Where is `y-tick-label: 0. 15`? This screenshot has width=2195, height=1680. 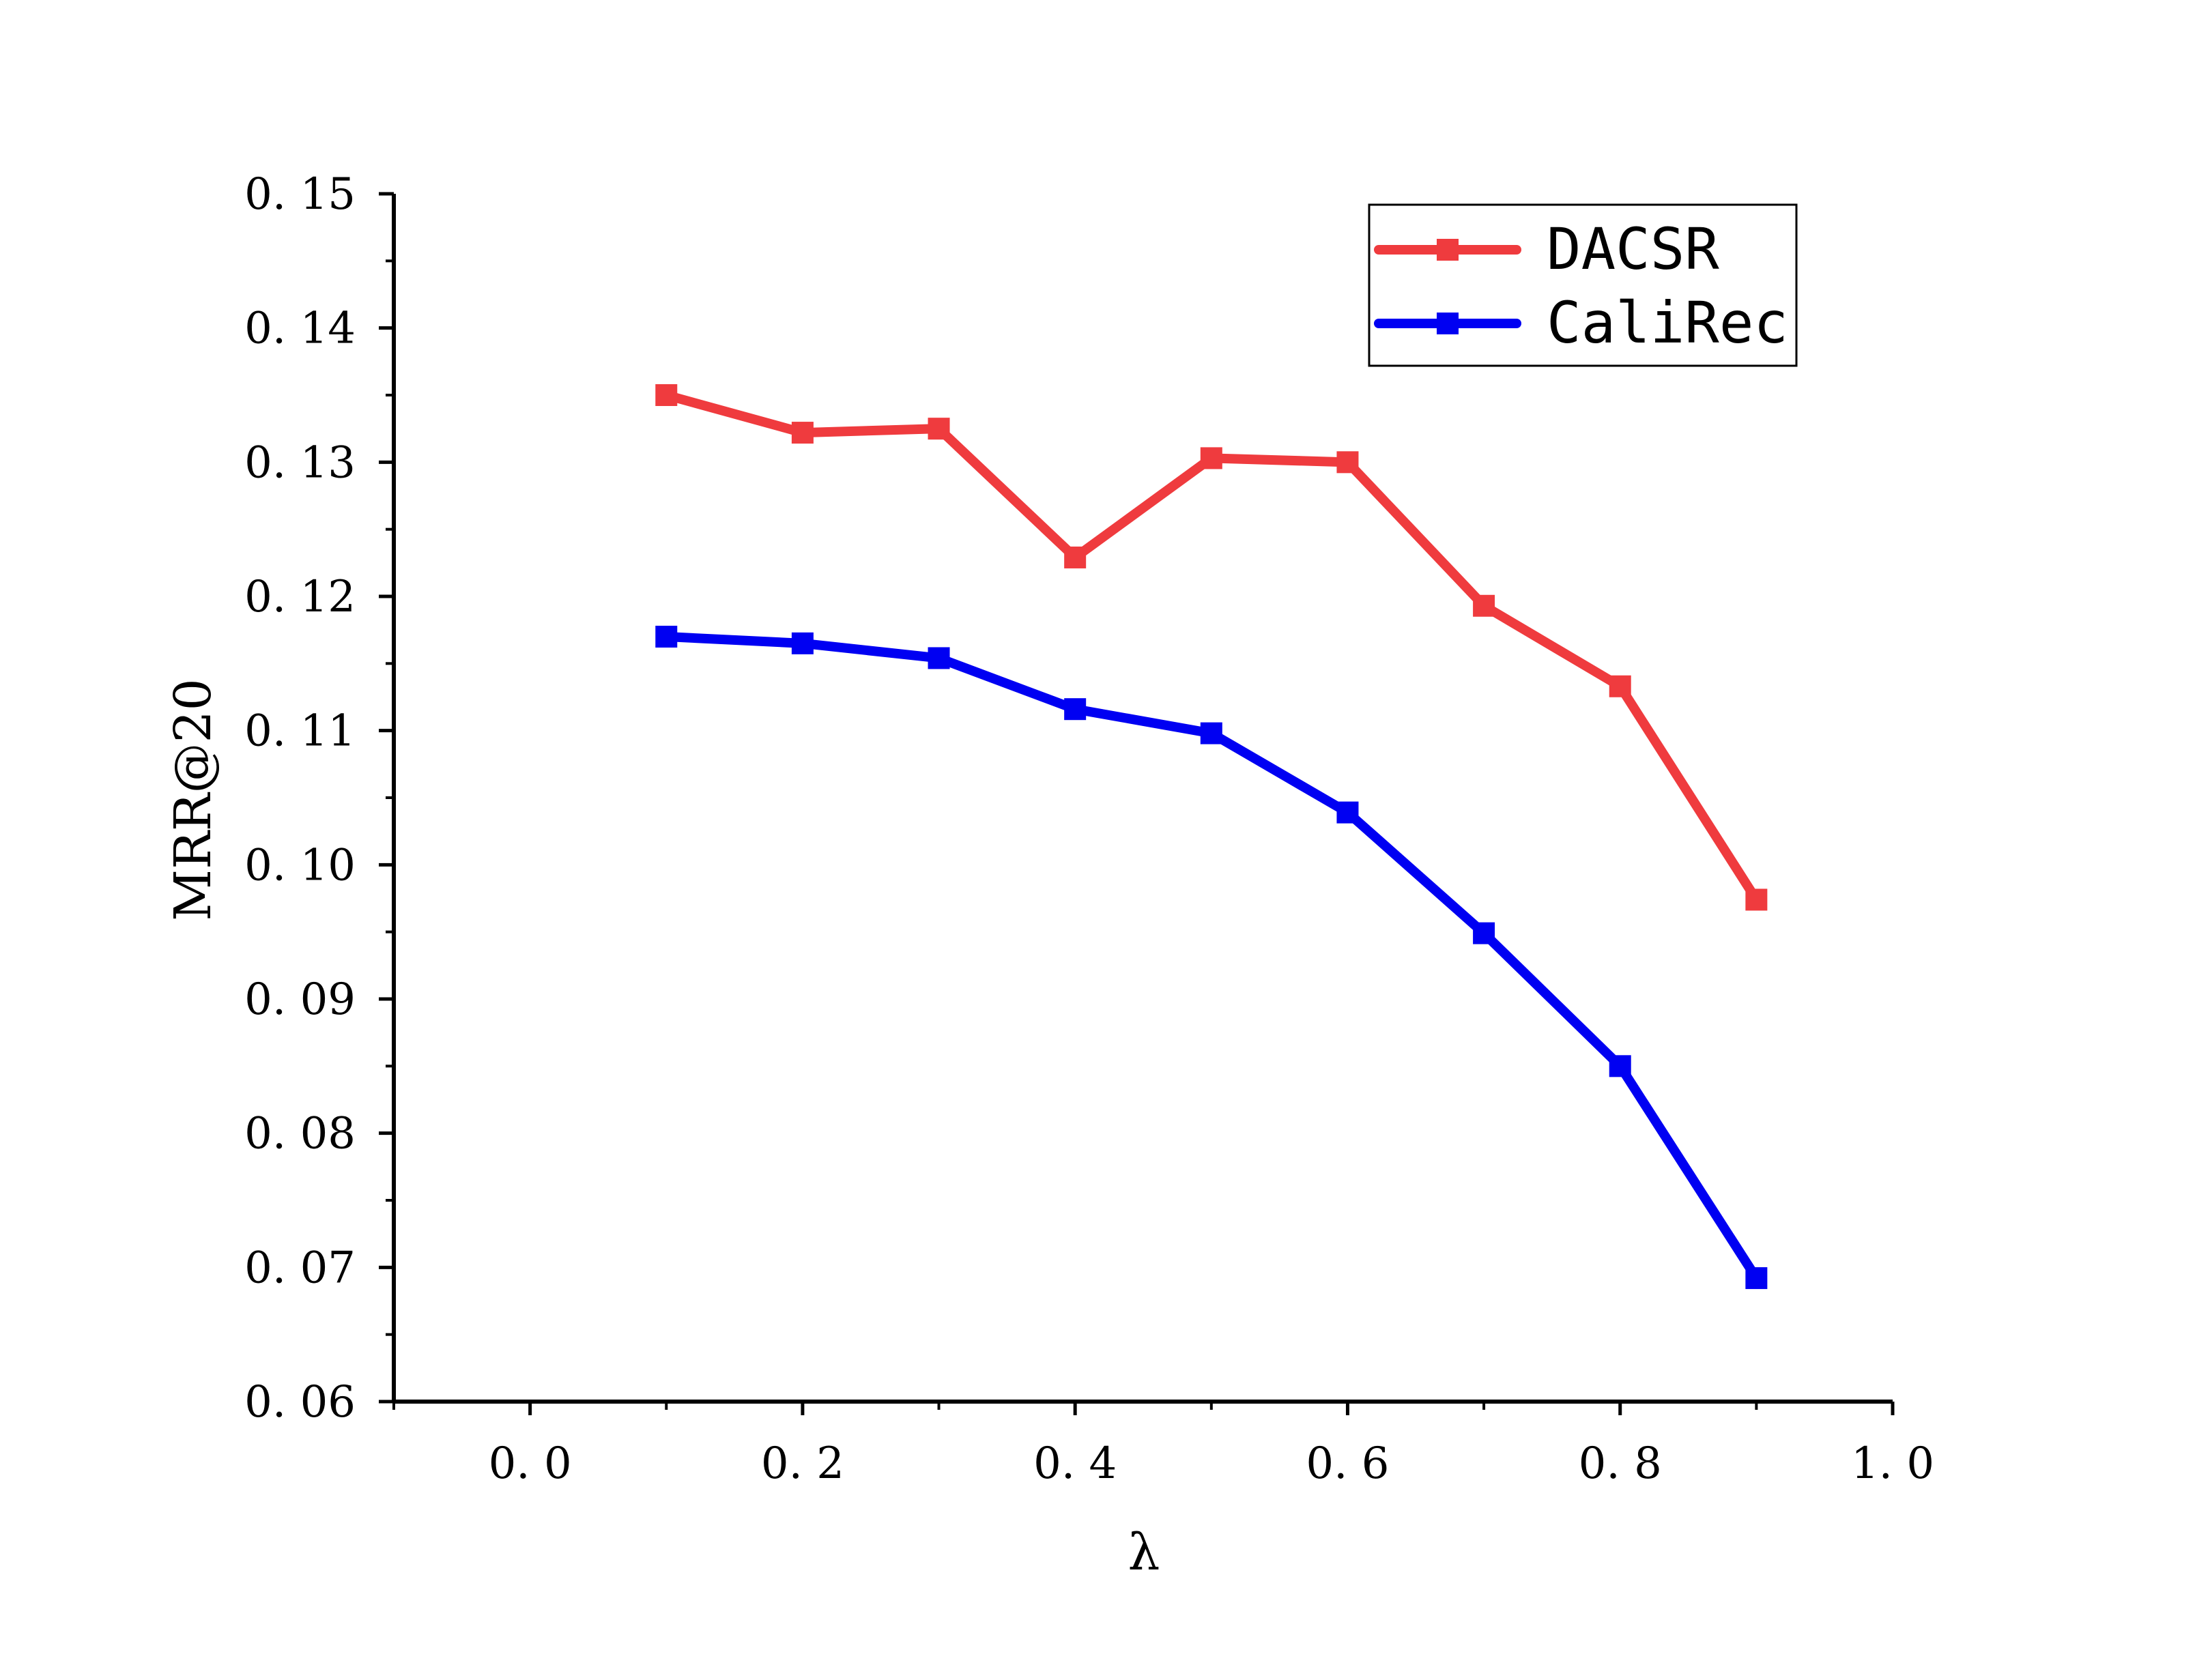 y-tick-label: 0. 15 is located at coordinates (300, 195).